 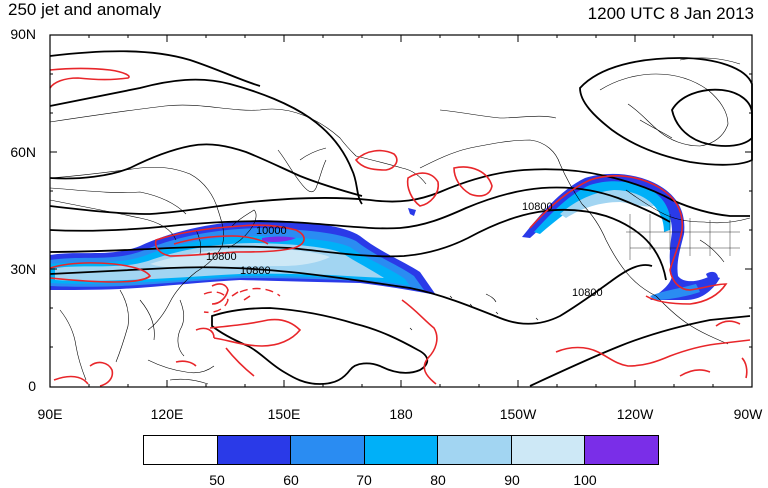 I want to click on lon-label-150e: 150E, so click(x=284, y=414).